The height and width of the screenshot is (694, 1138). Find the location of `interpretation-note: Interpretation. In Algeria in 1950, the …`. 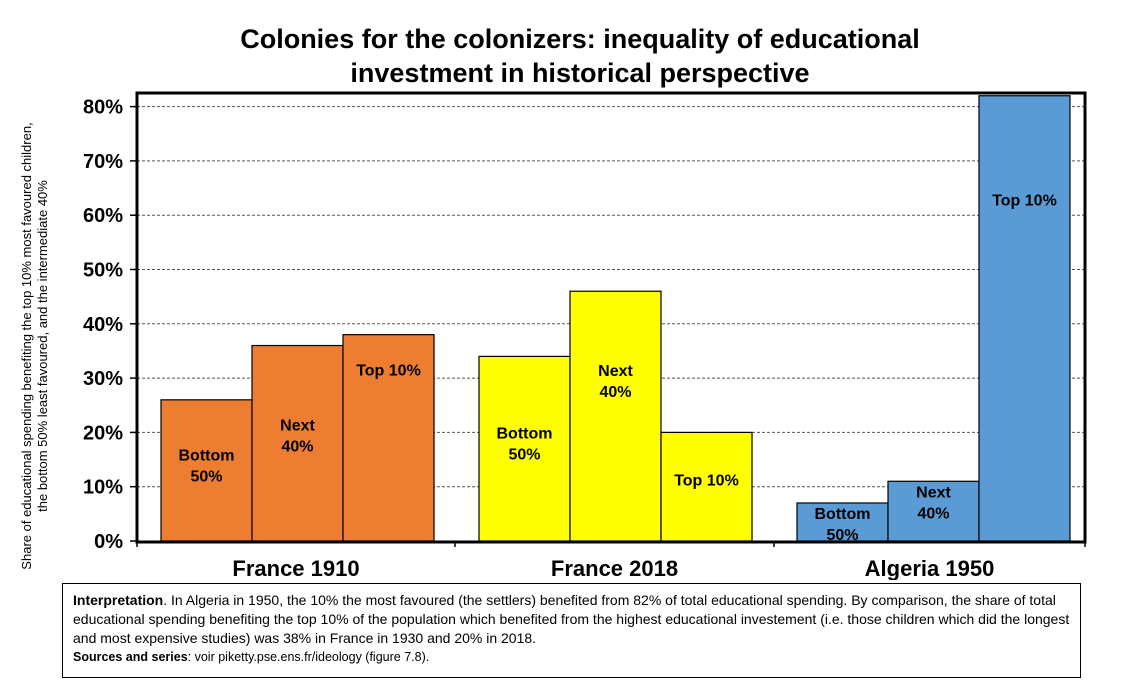

interpretation-note: Interpretation. In Algeria in 1950, the … is located at coordinates (571, 630).